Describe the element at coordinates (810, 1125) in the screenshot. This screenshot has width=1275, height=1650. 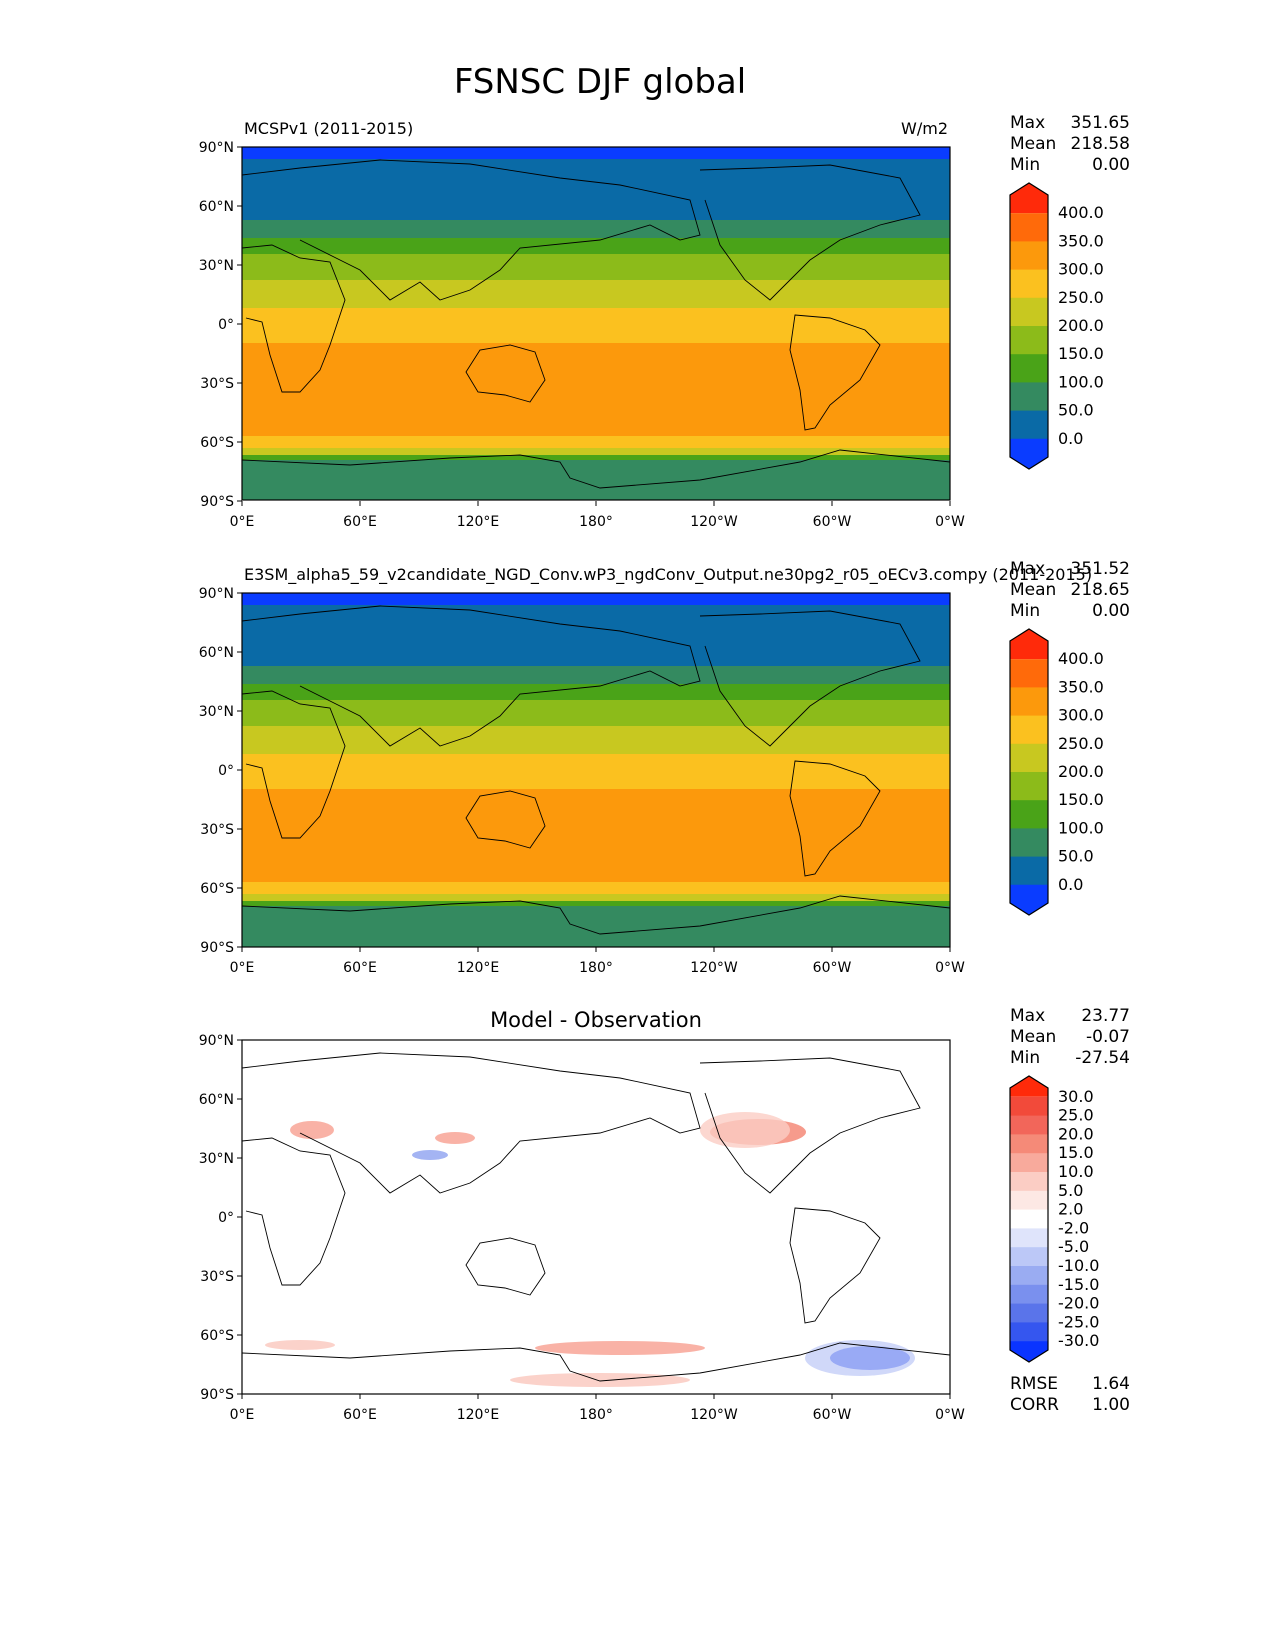
I see `coast-north-america` at that location.